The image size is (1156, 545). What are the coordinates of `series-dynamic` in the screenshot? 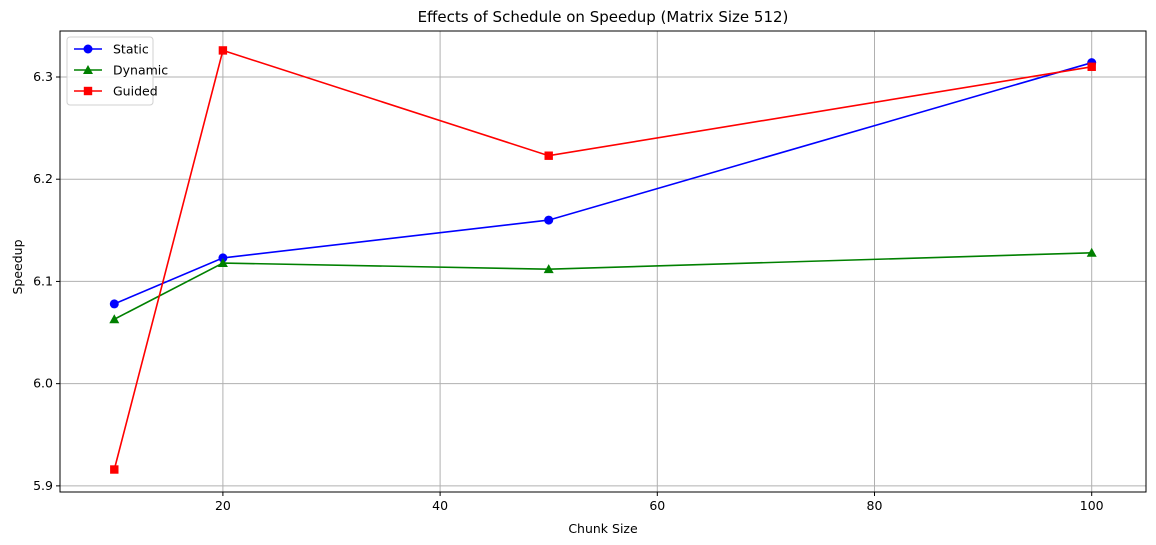 It's located at (603, 285).